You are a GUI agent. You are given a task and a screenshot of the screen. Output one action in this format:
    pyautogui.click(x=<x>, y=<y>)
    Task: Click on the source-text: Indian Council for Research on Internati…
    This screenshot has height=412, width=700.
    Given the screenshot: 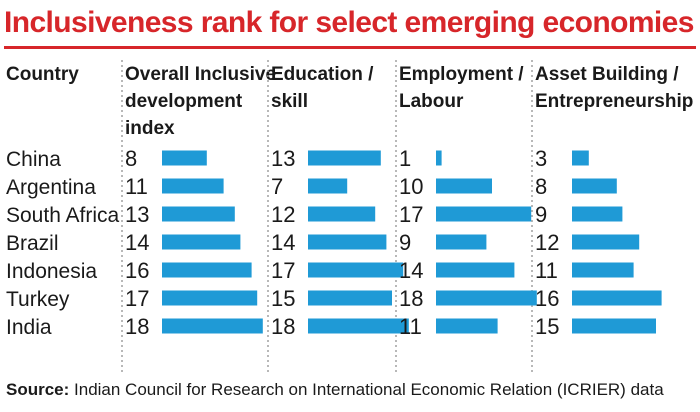 What is the action you would take?
    pyautogui.click(x=366, y=389)
    